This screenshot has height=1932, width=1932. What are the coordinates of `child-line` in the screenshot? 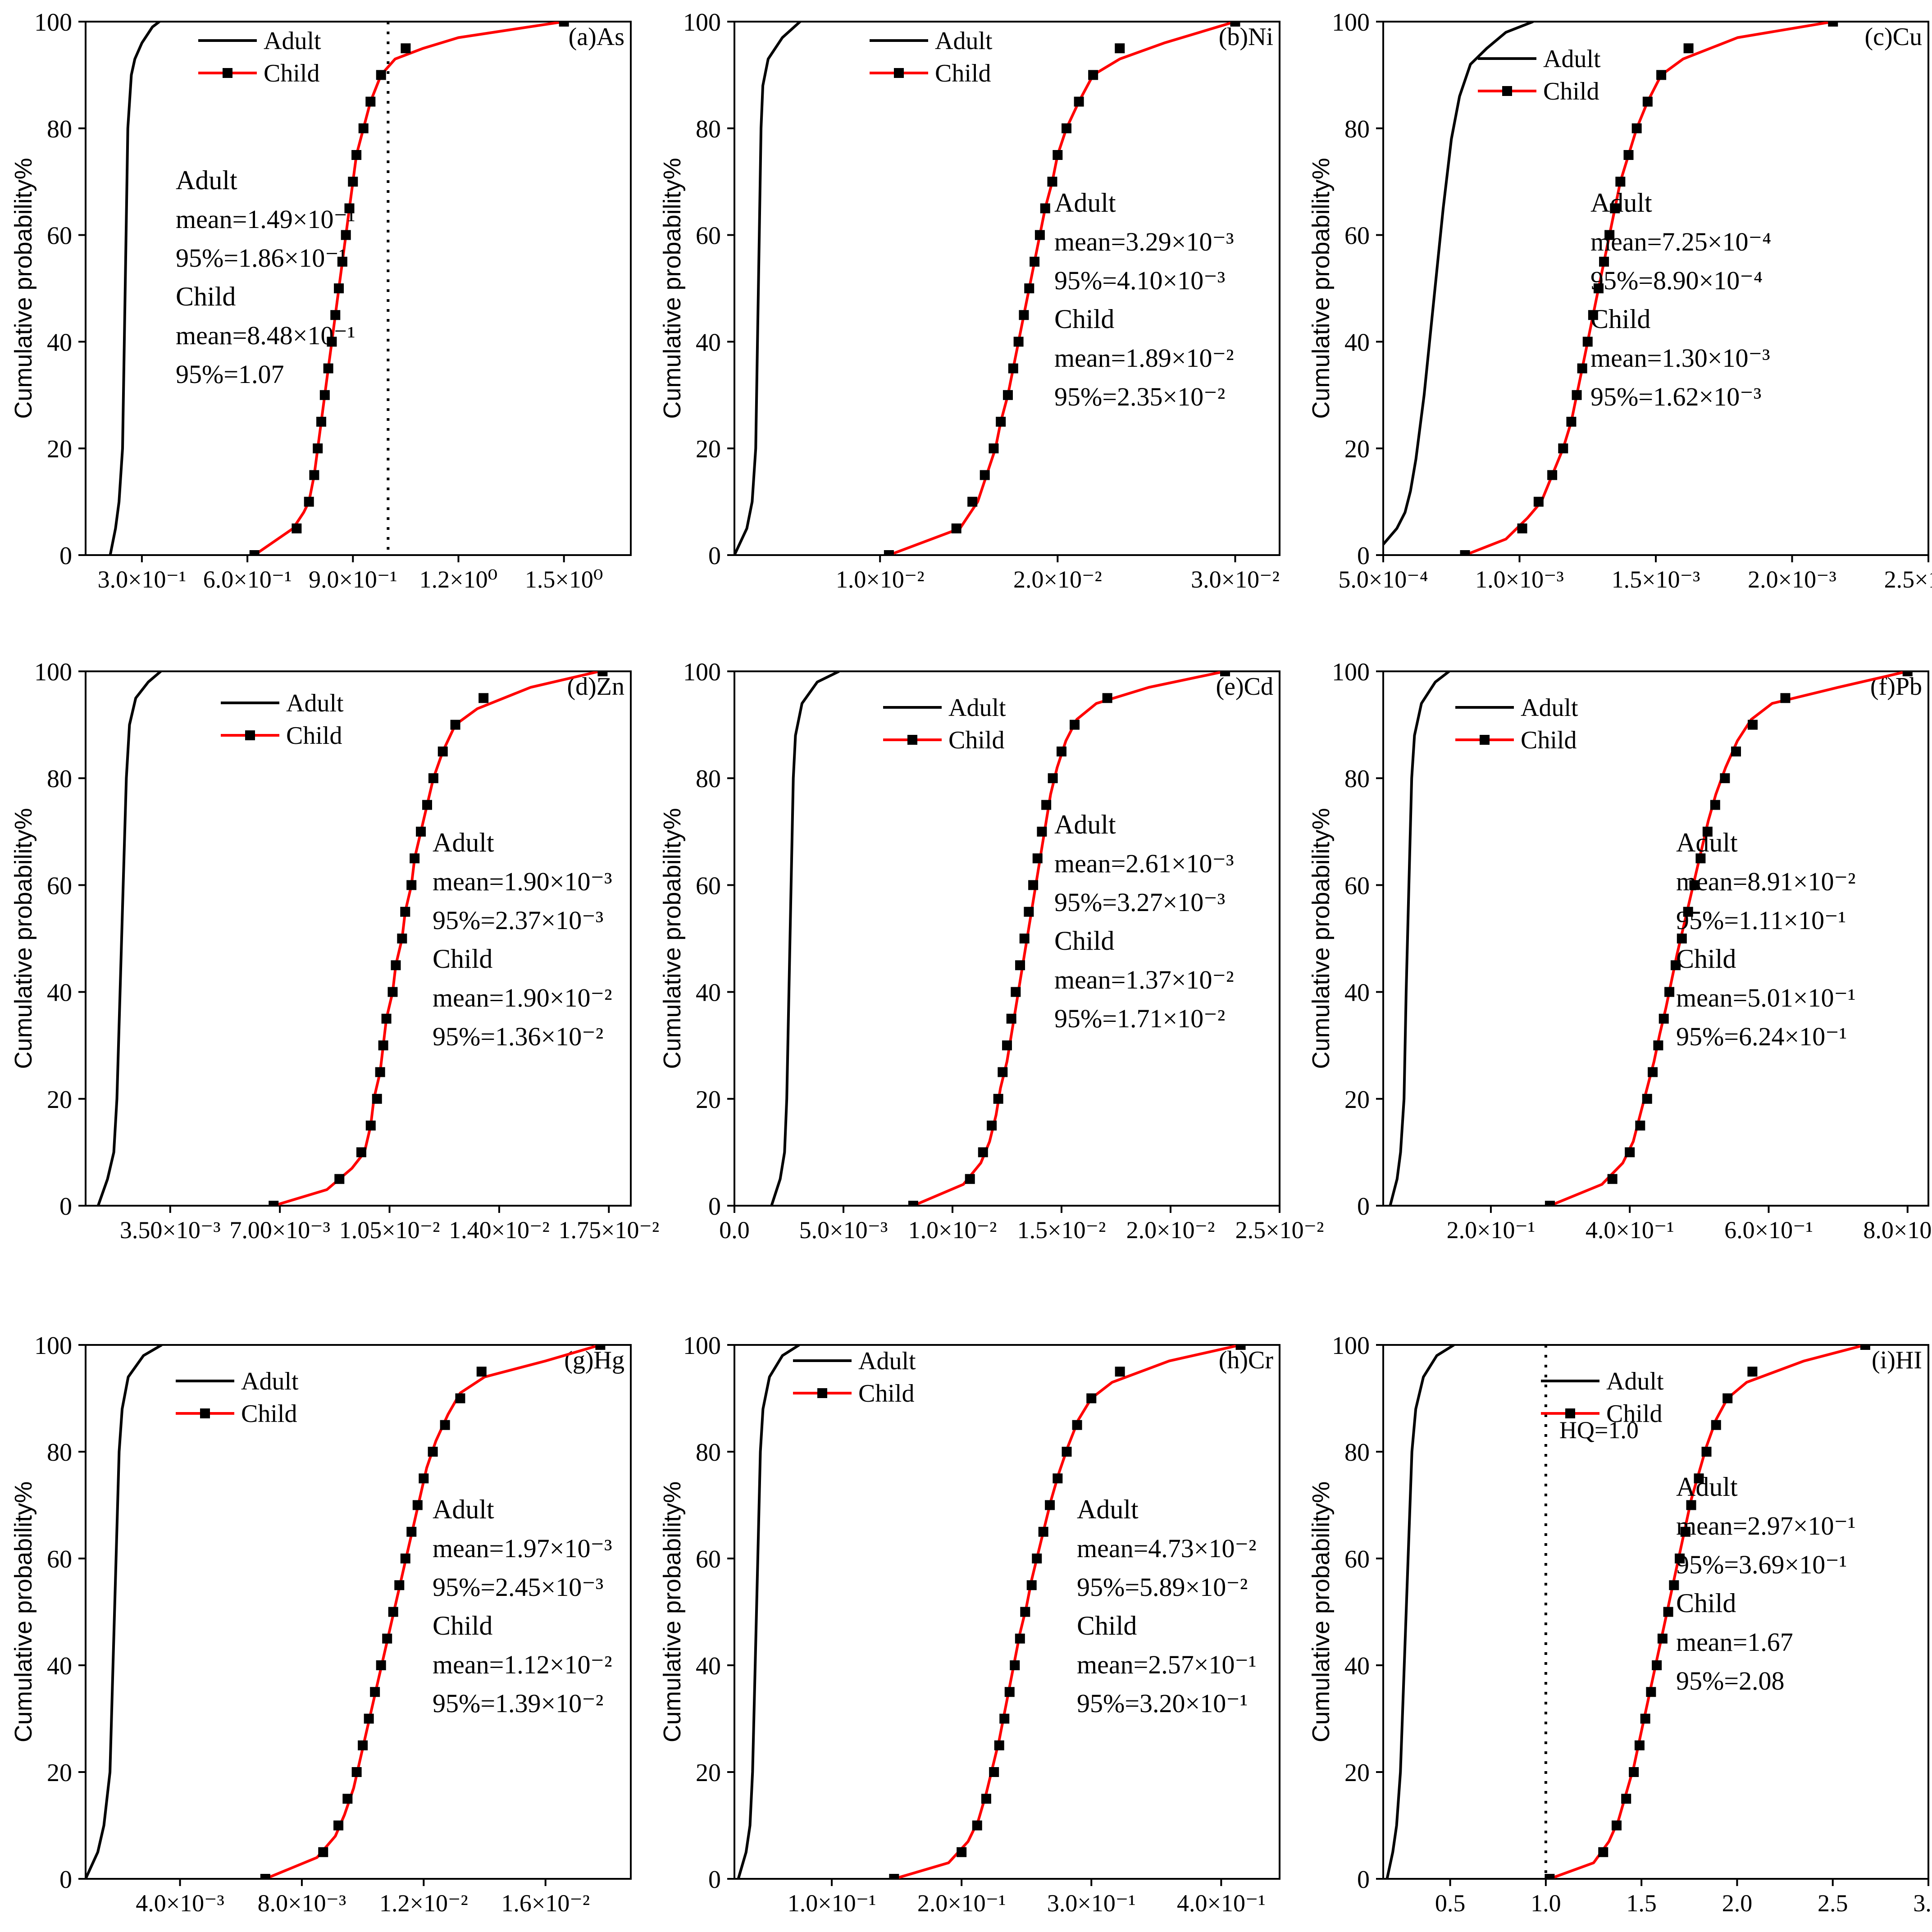 It's located at (1067, 1612).